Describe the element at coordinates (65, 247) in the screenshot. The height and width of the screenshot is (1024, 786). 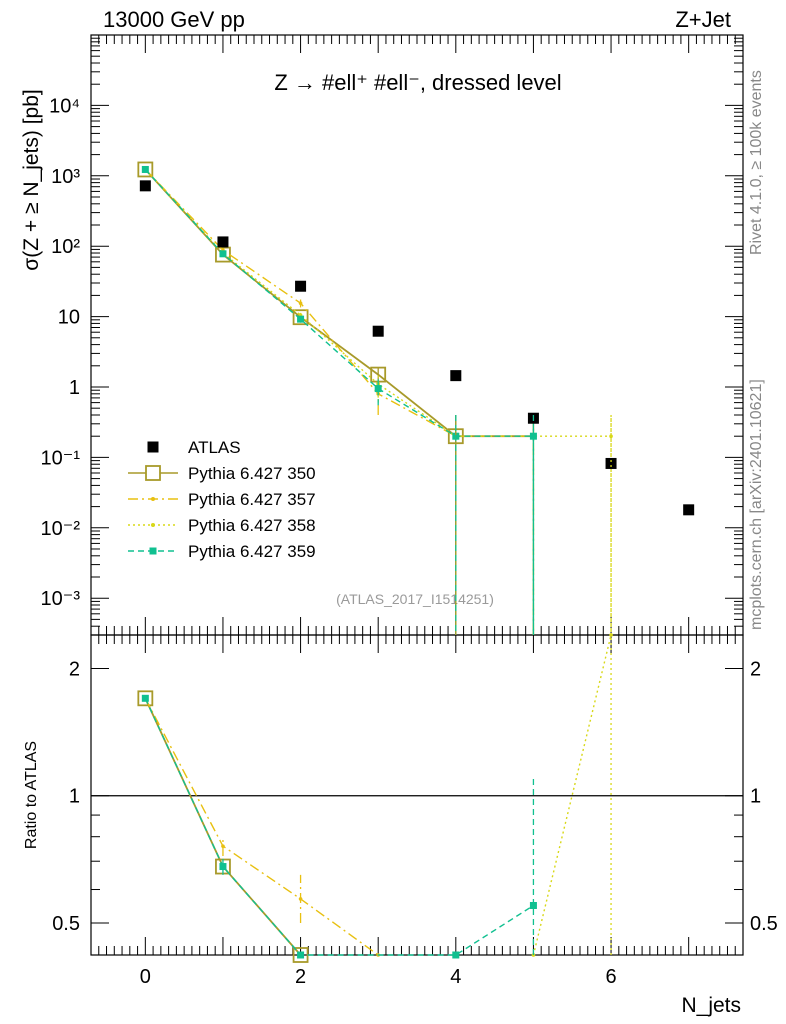
I see `y-tick-label: 10²` at that location.